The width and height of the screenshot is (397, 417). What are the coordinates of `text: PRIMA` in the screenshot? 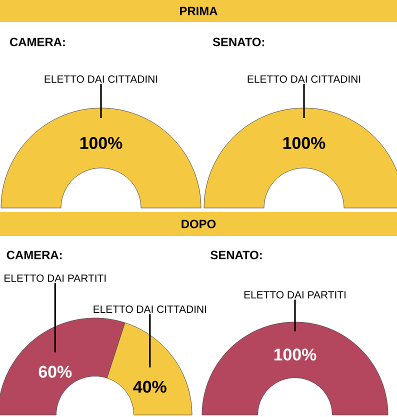 It's located at (199, 11).